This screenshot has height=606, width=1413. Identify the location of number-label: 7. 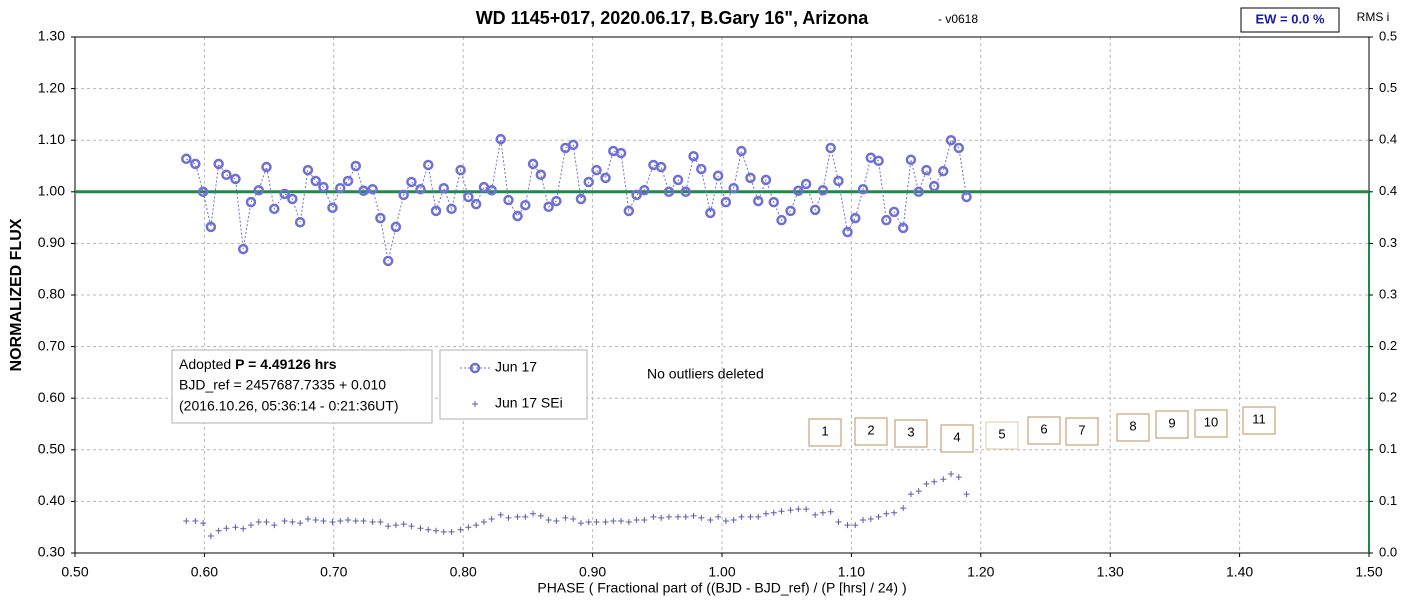
(1081, 429).